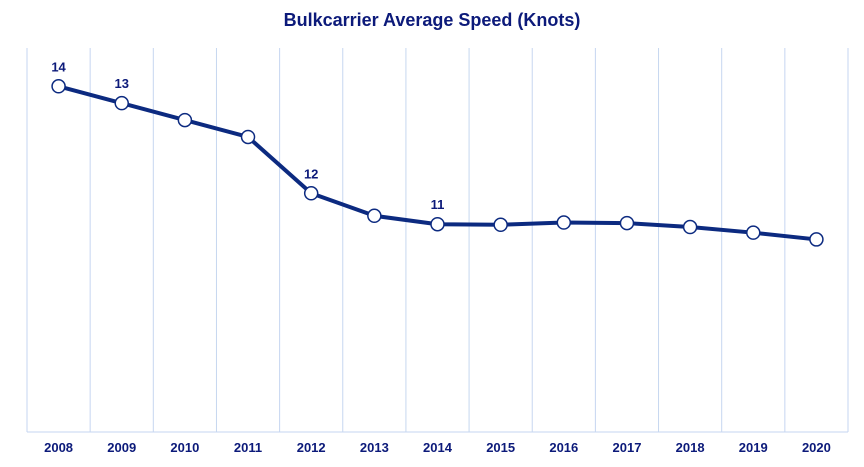  Describe the element at coordinates (432, 20) in the screenshot. I see `chart-title: Bulkcarrier Average Speed (Knots)` at that location.